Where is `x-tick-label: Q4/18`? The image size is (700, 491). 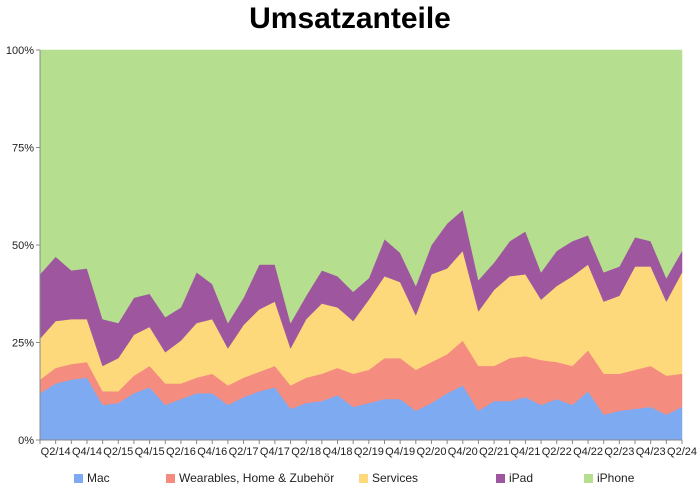
x-tick-label: Q4/18 is located at coordinates (338, 452).